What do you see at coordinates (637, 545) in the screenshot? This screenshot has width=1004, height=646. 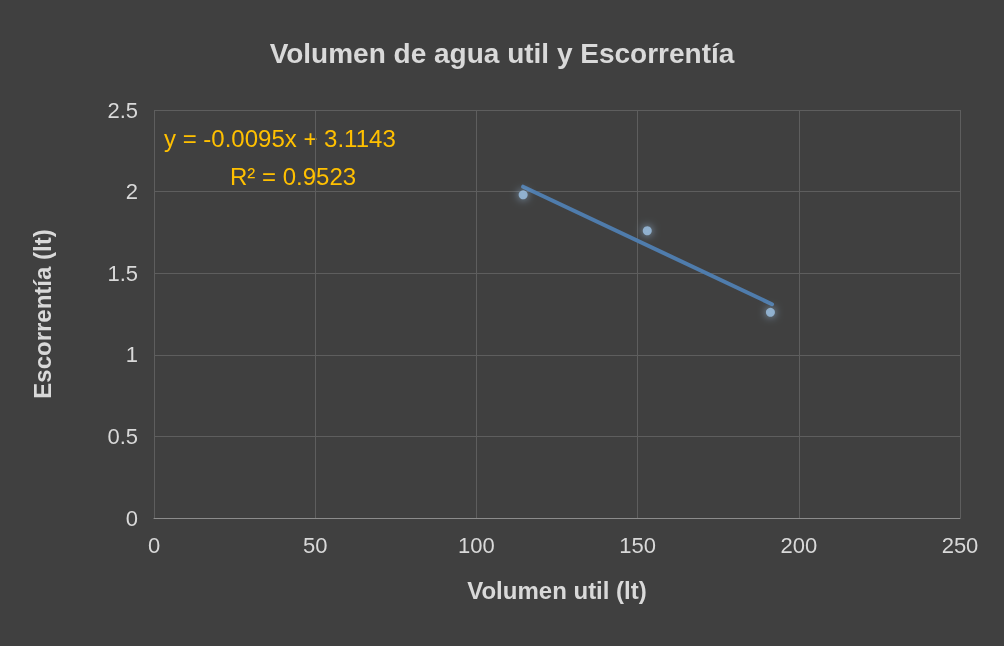 I see `x-tick-label: 150` at bounding box center [637, 545].